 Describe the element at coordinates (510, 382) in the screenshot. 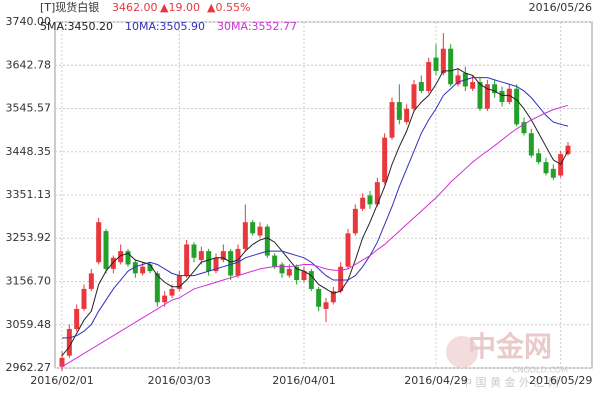

I see `watermark-subtitle: 中 国 黄 金 外 汇 网` at that location.